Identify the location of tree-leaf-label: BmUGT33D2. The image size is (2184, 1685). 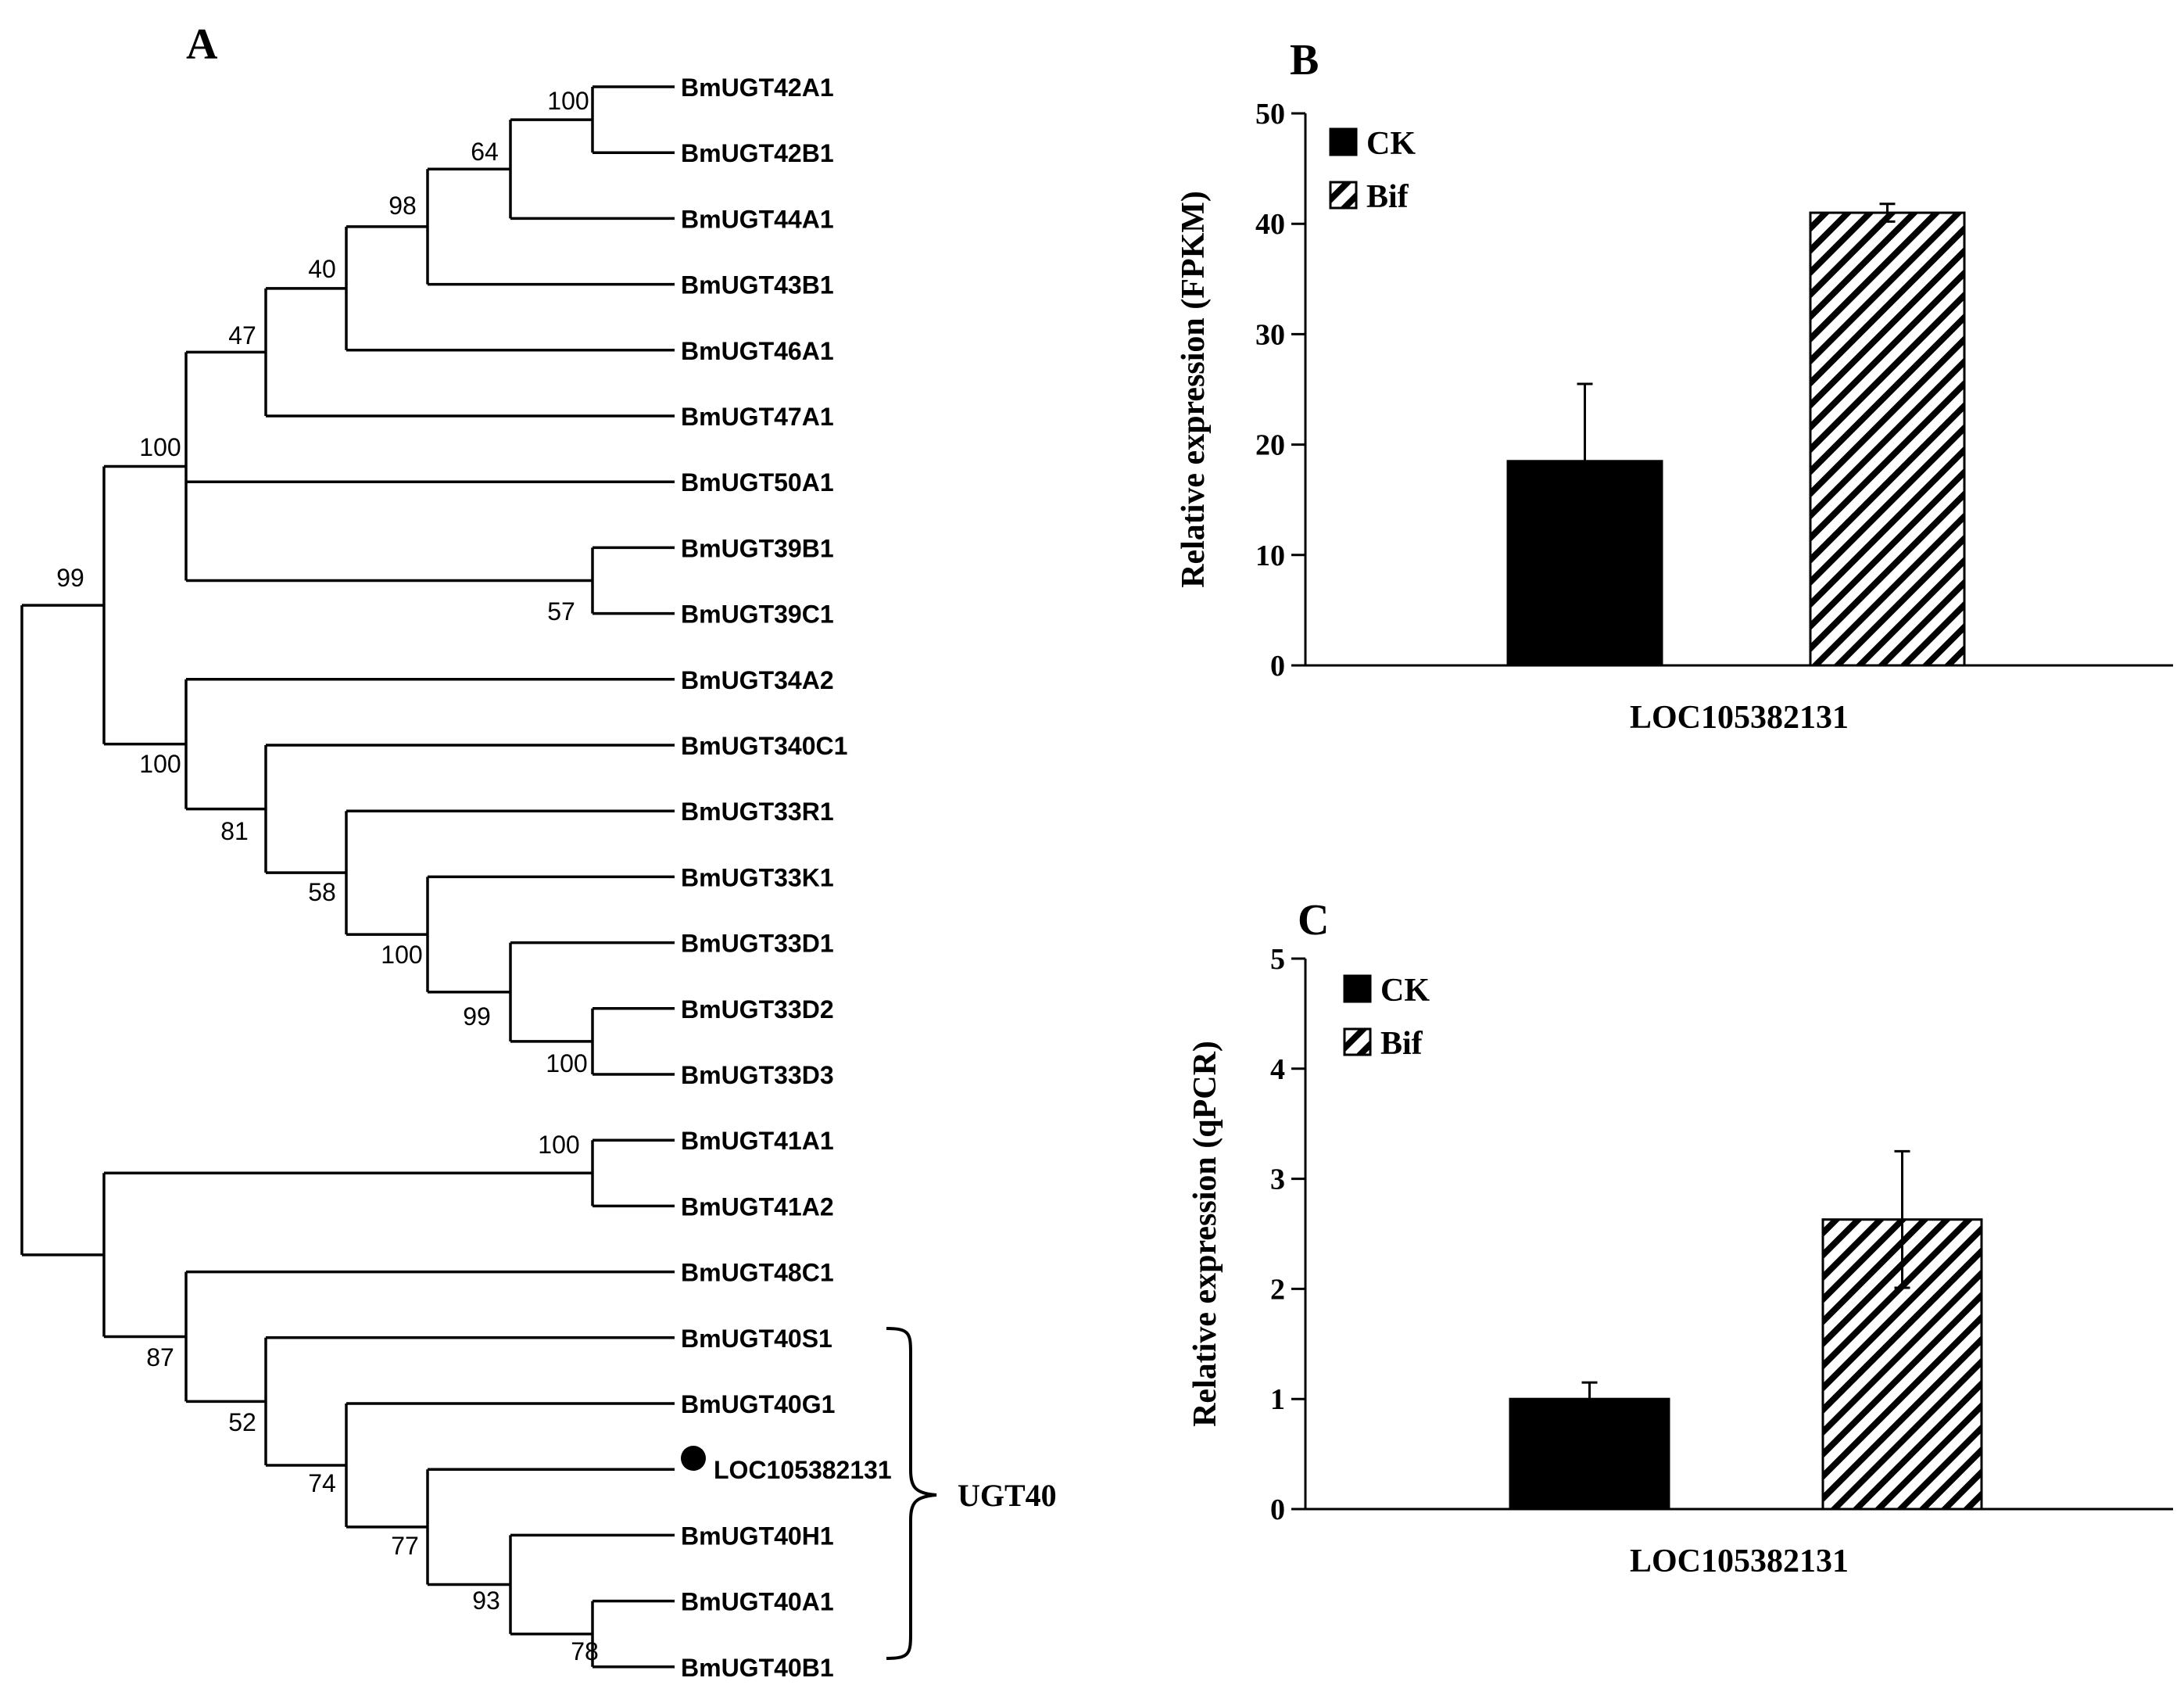
(757, 1010).